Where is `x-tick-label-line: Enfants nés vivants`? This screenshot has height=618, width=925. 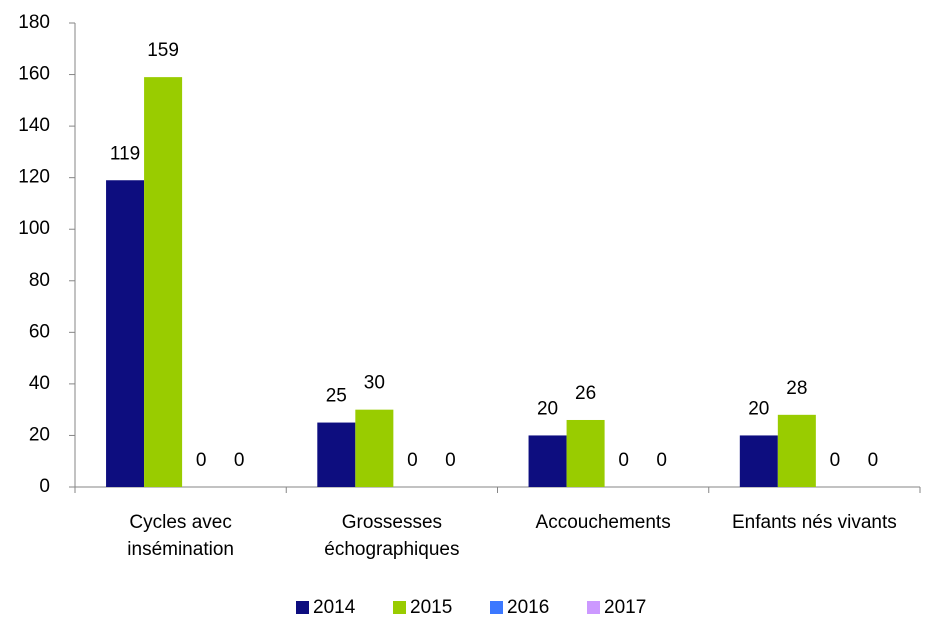
x-tick-label-line: Enfants nés vivants is located at coordinates (814, 522).